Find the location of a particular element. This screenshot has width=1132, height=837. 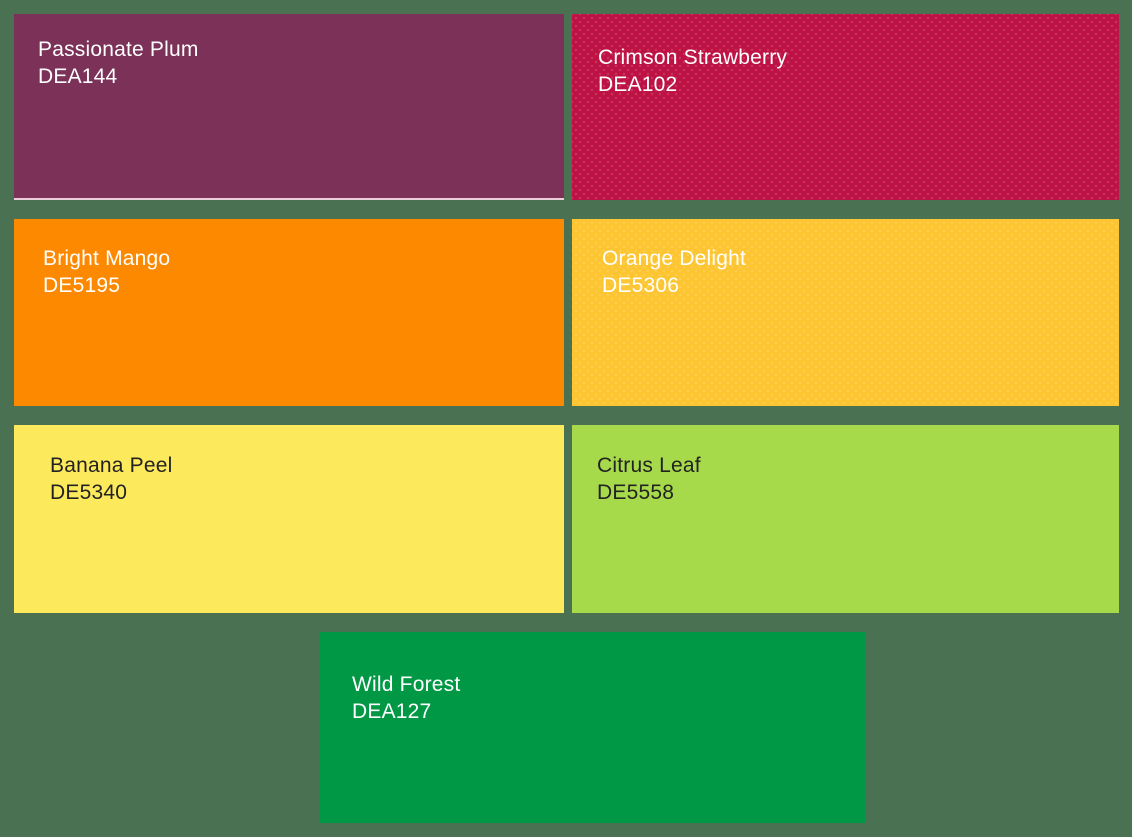

swatch-label: Banana Peel DE5340 is located at coordinates (289, 465).